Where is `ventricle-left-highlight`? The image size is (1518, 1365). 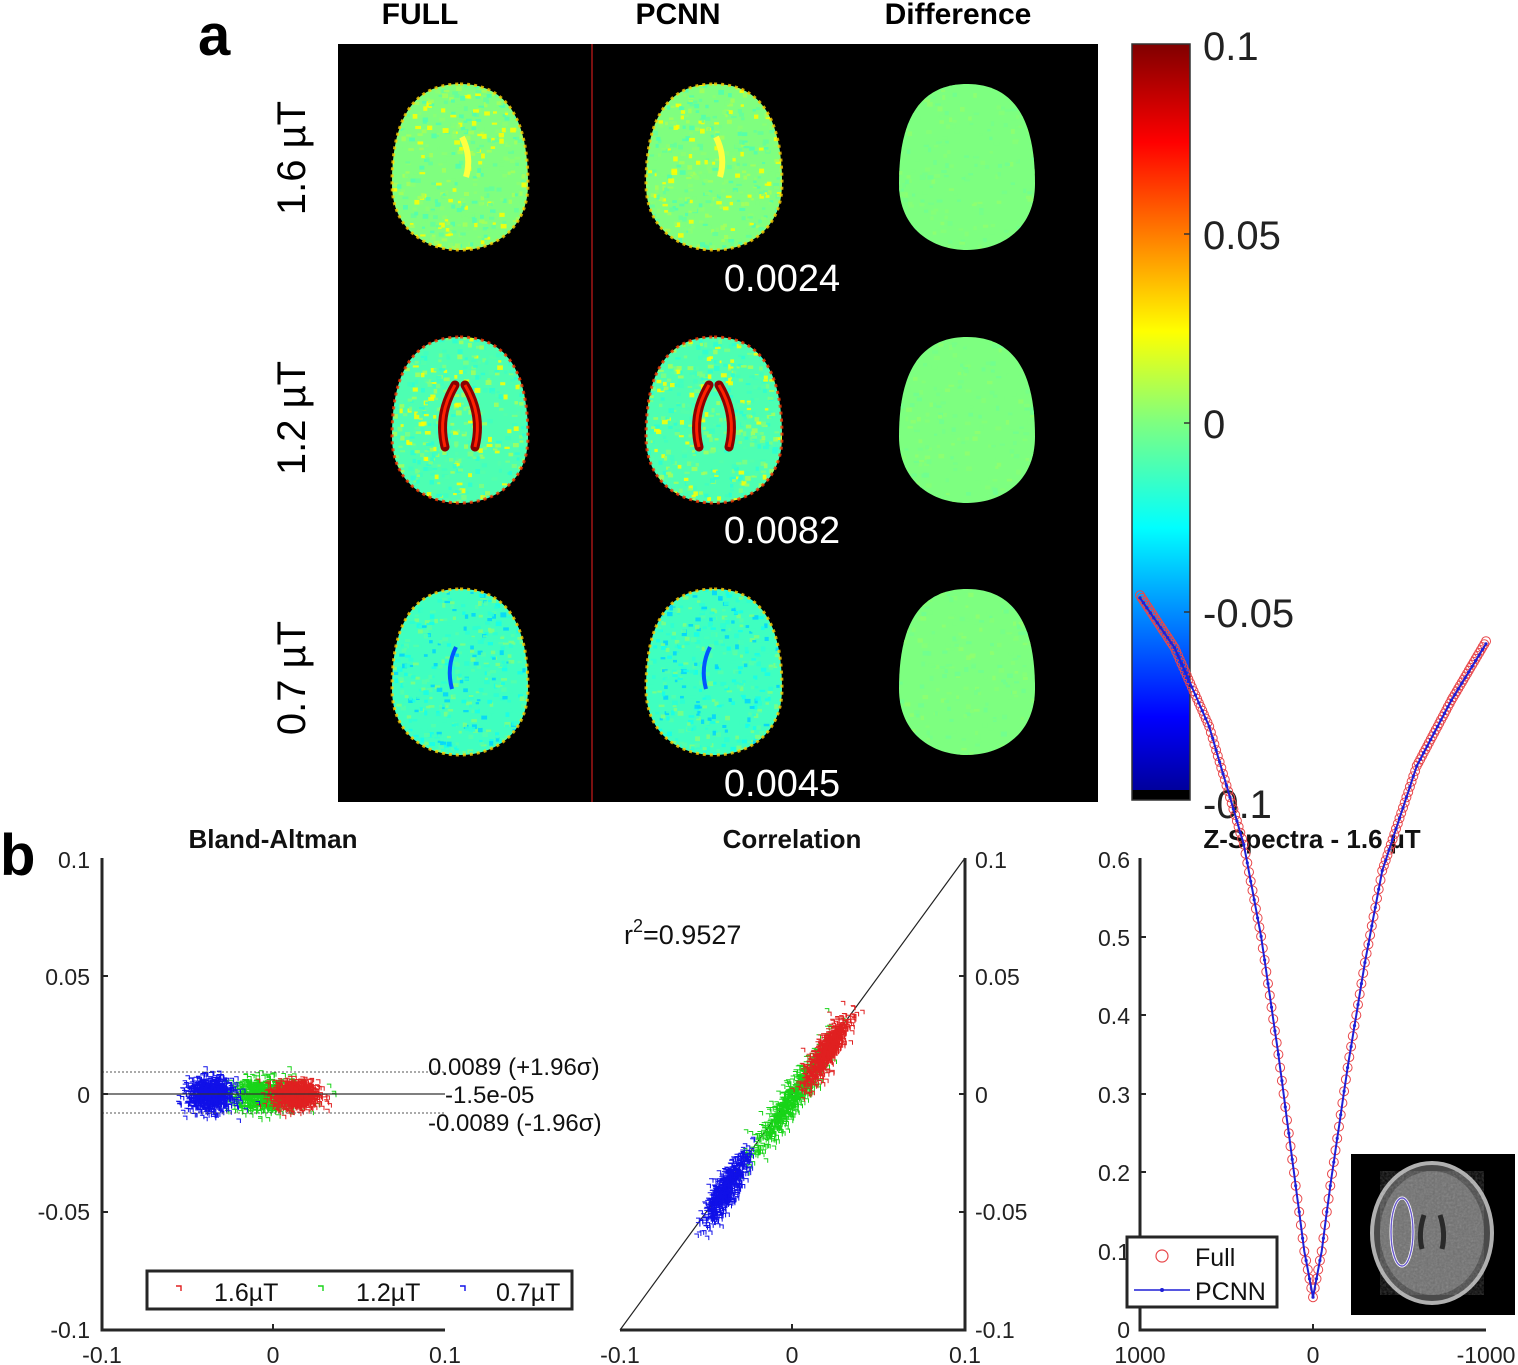
ventricle-left-highlight is located at coordinates (703, 416).